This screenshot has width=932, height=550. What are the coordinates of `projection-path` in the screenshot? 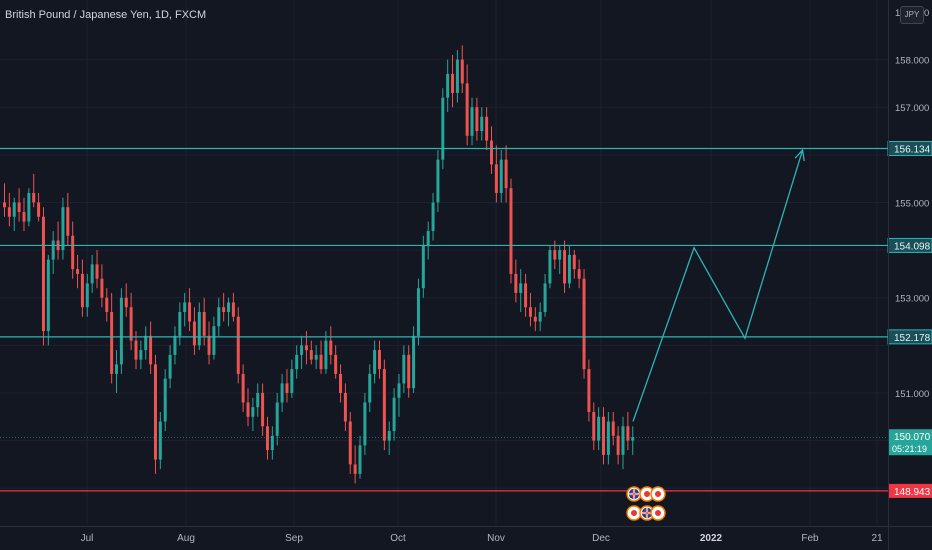 It's located at (718, 285).